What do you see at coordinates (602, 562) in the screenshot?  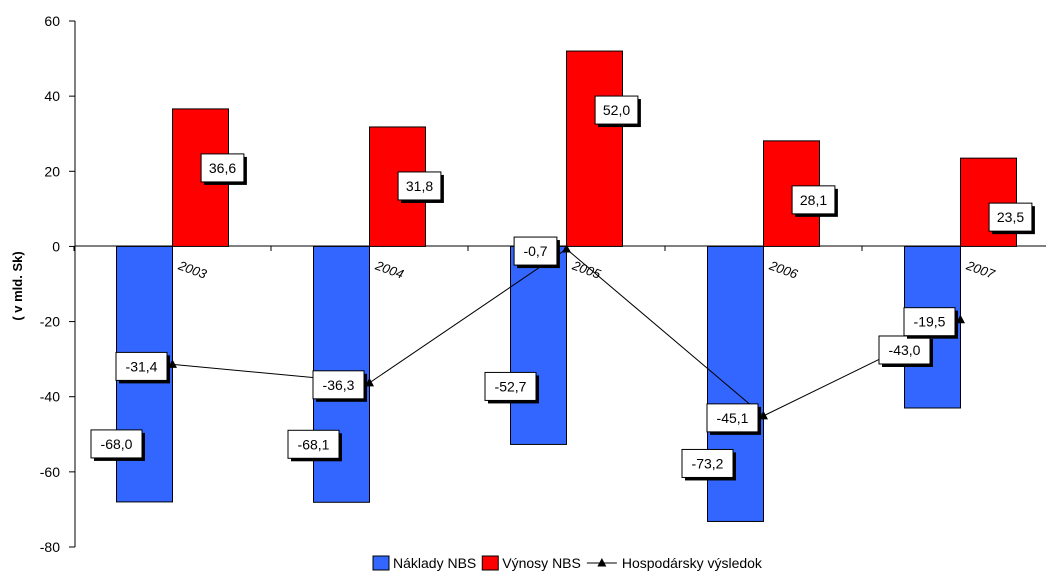 I see `legend-marker` at bounding box center [602, 562].